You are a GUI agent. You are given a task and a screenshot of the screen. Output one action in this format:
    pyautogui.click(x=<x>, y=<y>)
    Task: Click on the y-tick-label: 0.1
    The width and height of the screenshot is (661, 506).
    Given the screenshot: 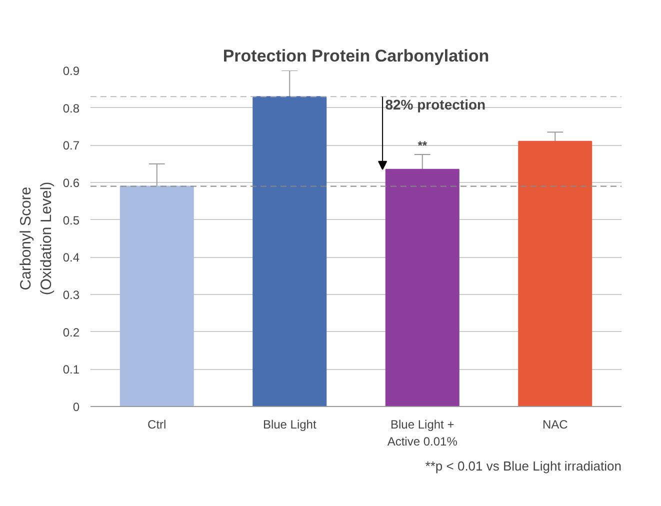 What is the action you would take?
    pyautogui.click(x=71, y=369)
    